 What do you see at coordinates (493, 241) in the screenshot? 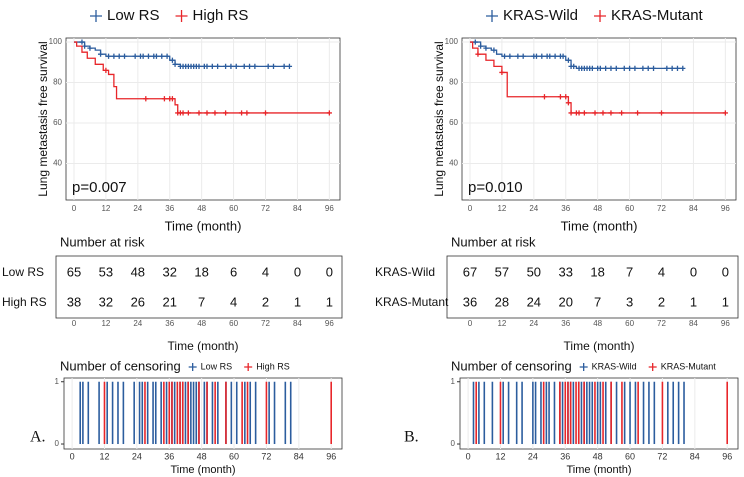
I see `table-title: Number at risk` at bounding box center [493, 241].